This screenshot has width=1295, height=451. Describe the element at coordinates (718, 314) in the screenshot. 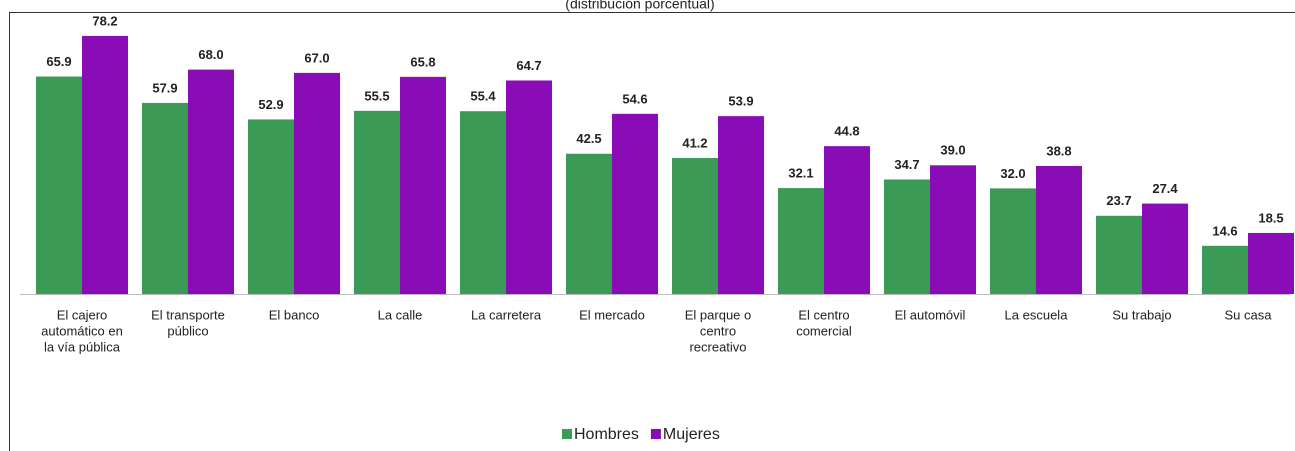

I see `x-tick-label: El parque o` at that location.